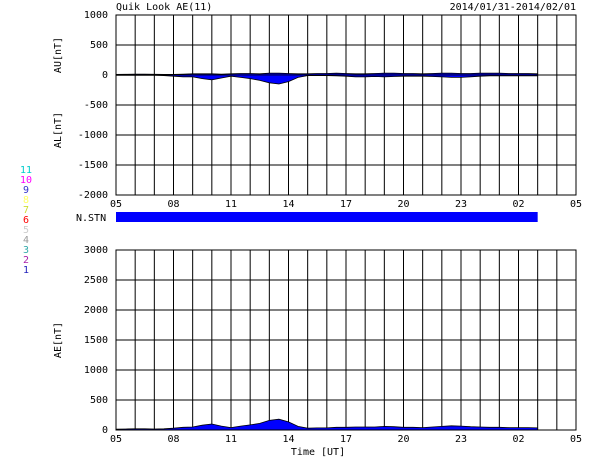 The width and height of the screenshot is (590, 460). What do you see at coordinates (327, 217) in the screenshot?
I see `station-bar` at bounding box center [327, 217].